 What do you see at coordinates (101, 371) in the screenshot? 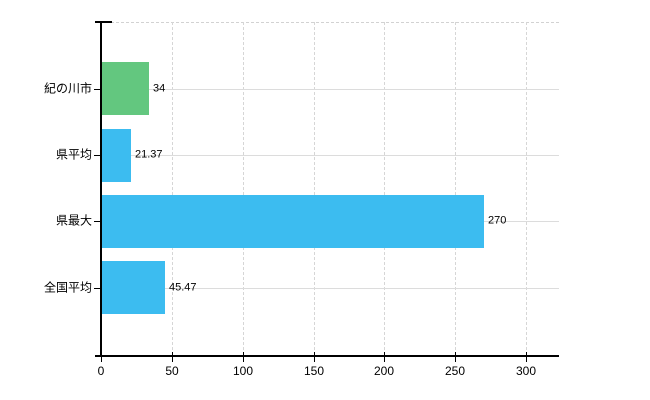
I see `x-axis-tick-label: 0` at bounding box center [101, 371].